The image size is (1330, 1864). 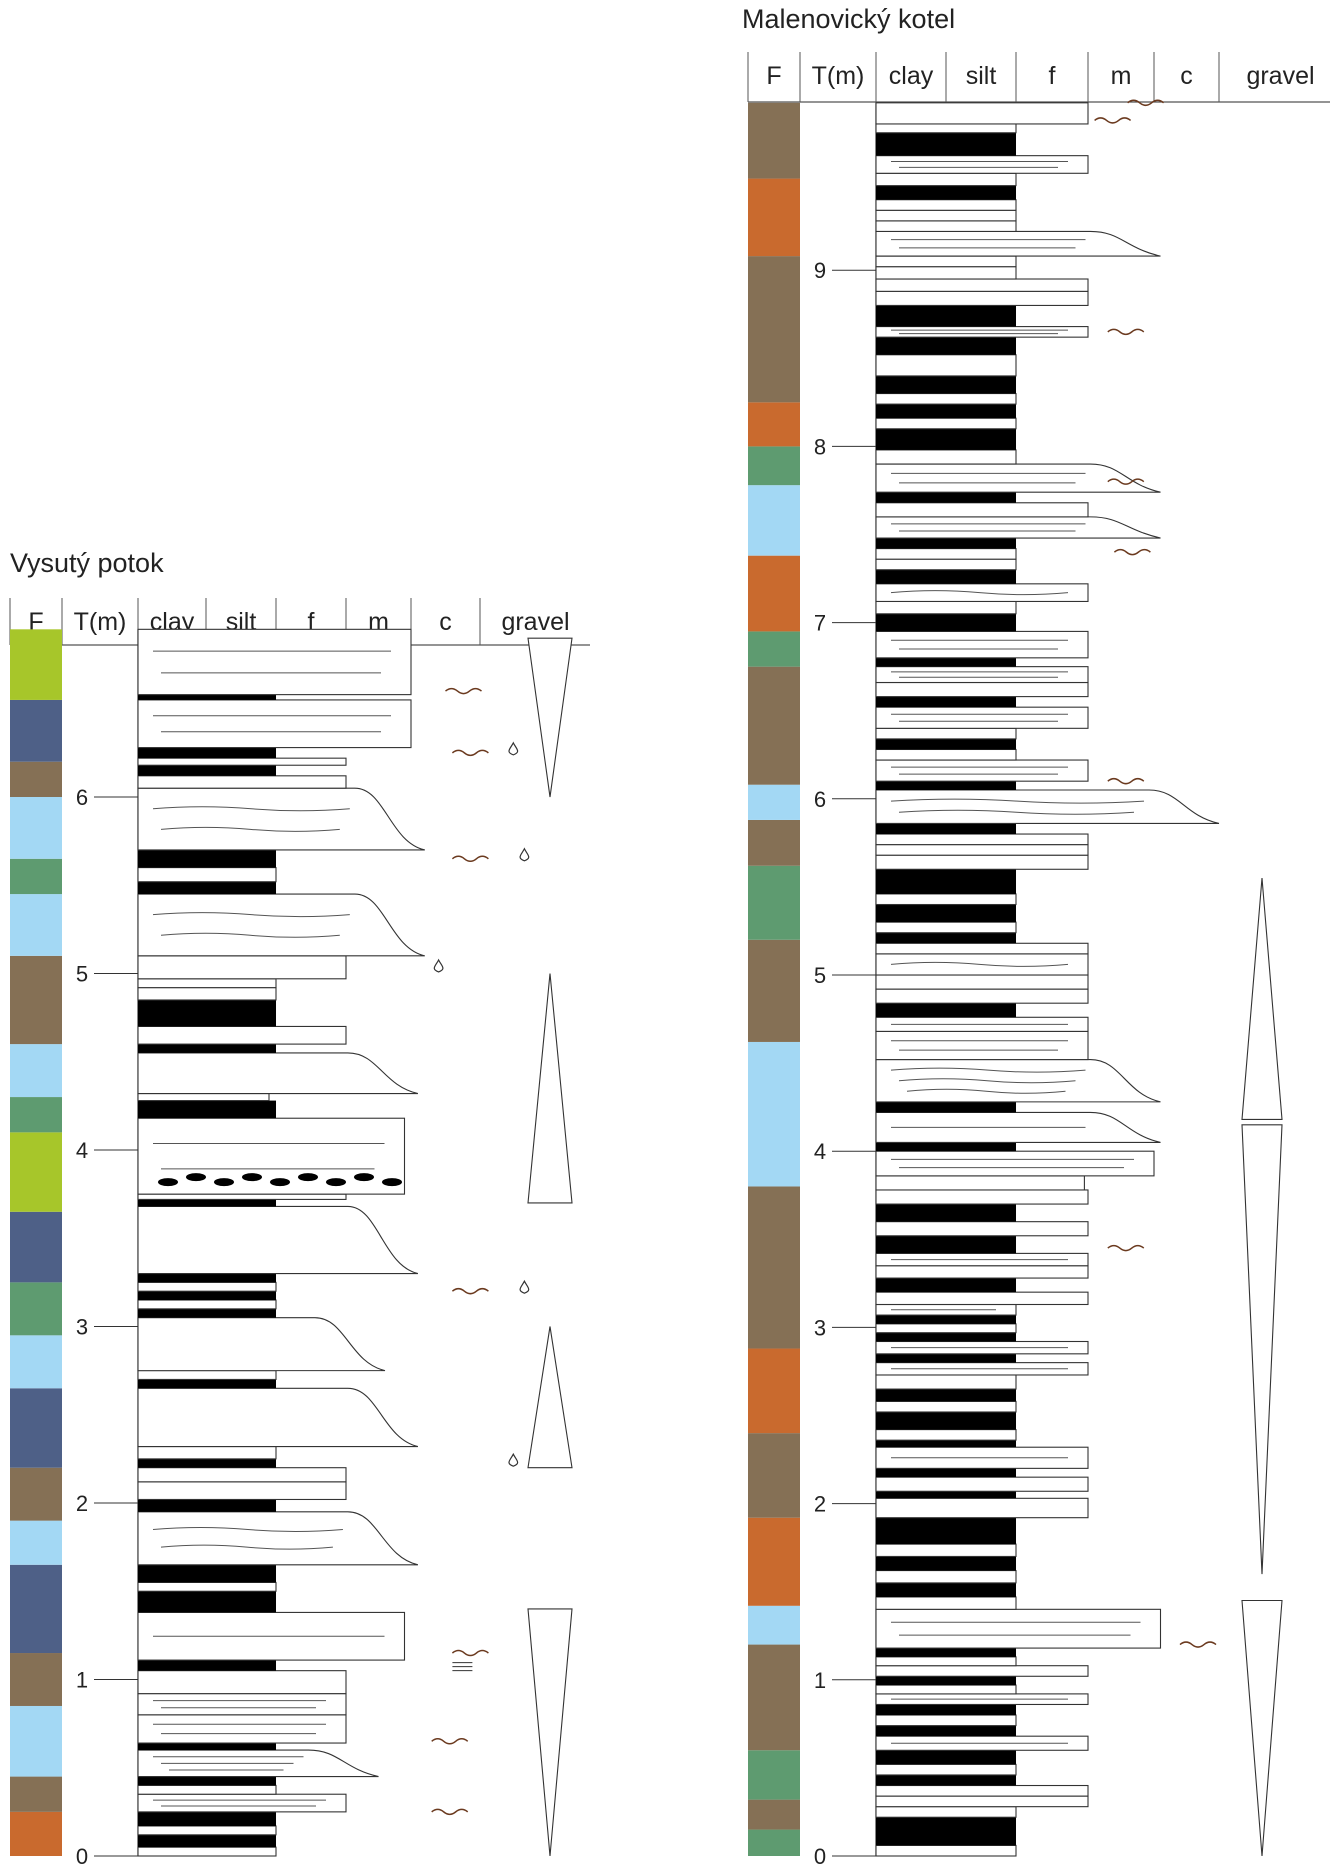 I want to click on tick-label: 1, so click(x=82, y=1680).